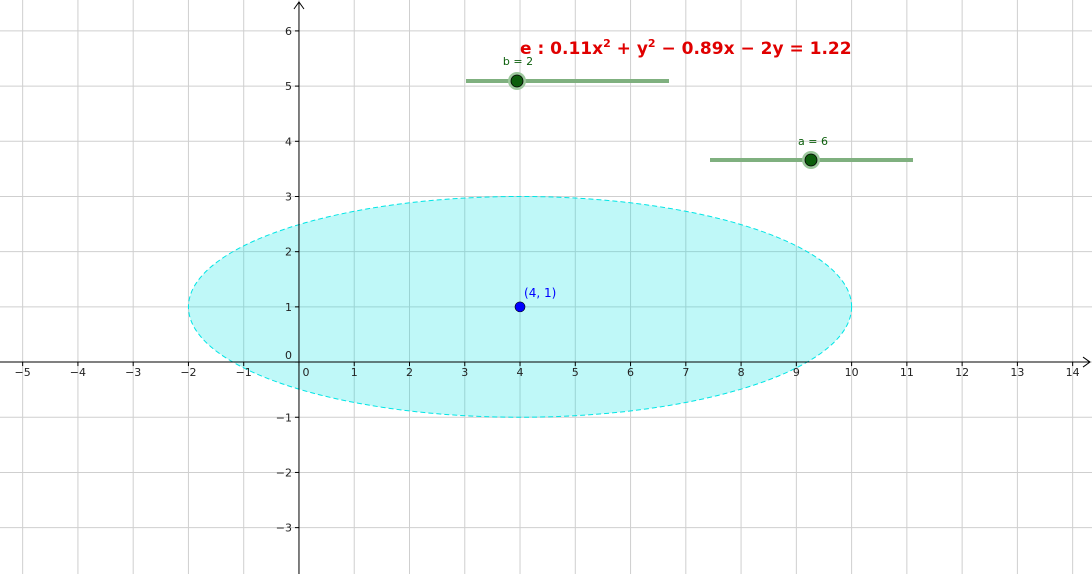  What do you see at coordinates (133, 372) in the screenshot?
I see `x-tick-label: −3` at bounding box center [133, 372].